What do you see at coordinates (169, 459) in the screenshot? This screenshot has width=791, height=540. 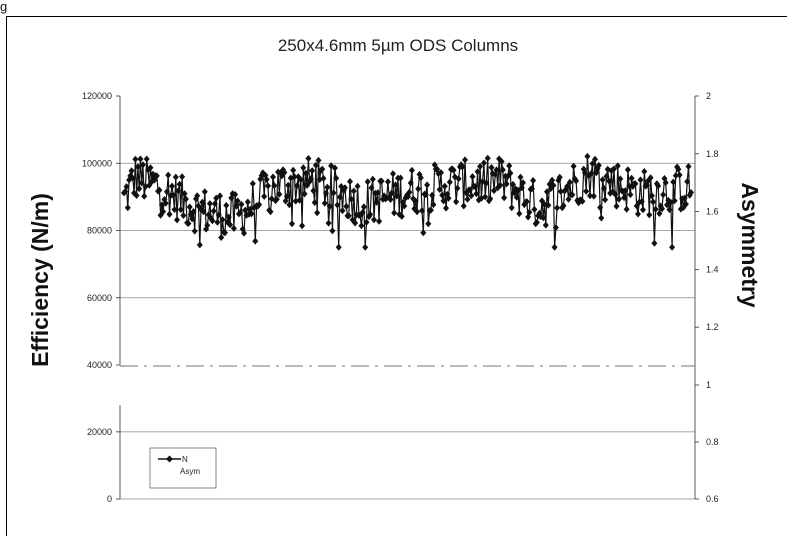 I see `legend-marker-n` at bounding box center [169, 459].